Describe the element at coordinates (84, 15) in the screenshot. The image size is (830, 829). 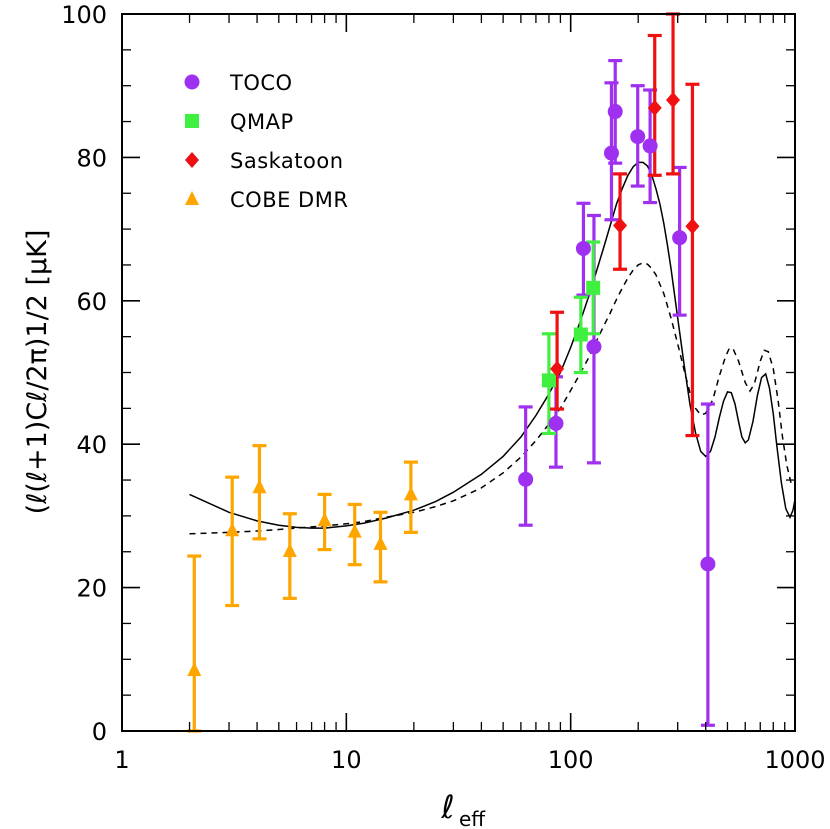
I see `y-tick-label: 100` at that location.